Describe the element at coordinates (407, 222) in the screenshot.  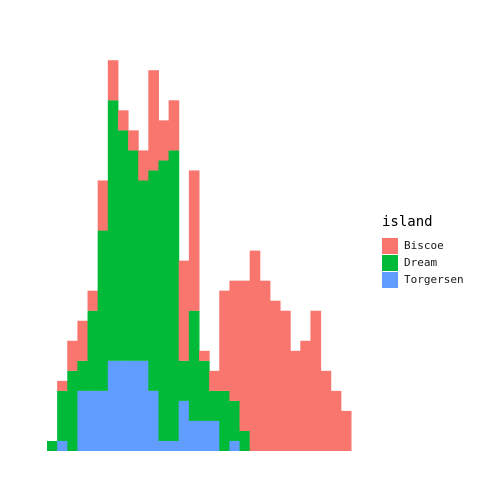
I see `legend-title: island` at that location.